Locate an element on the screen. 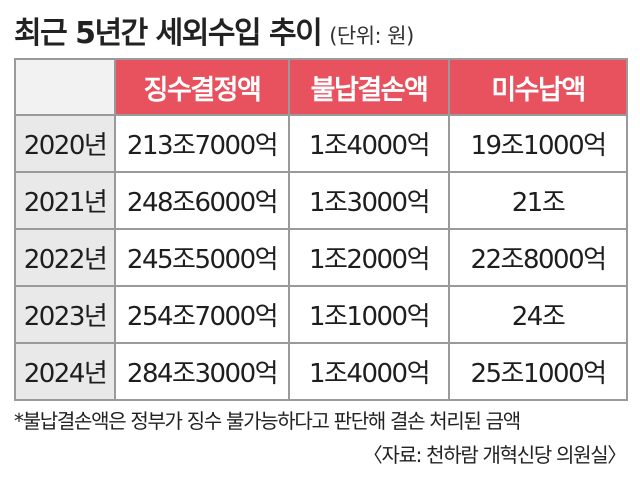 The width and height of the screenshot is (640, 482). header-uncollected: 미수납액 is located at coordinates (538, 87).